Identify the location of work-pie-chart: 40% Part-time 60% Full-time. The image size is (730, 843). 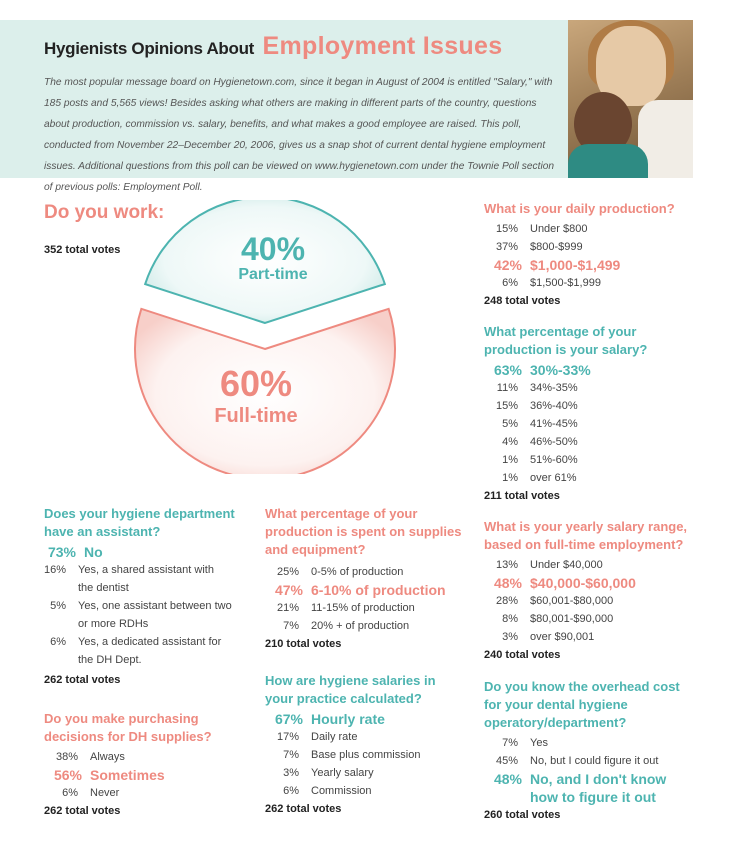
(265, 337).